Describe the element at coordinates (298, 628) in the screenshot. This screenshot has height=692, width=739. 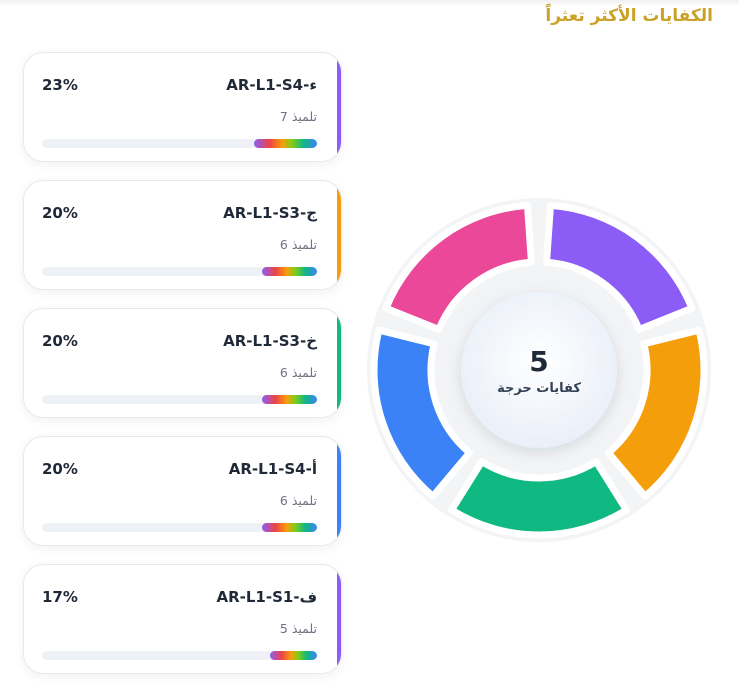
I see `student-count: 5 تلميذ` at that location.